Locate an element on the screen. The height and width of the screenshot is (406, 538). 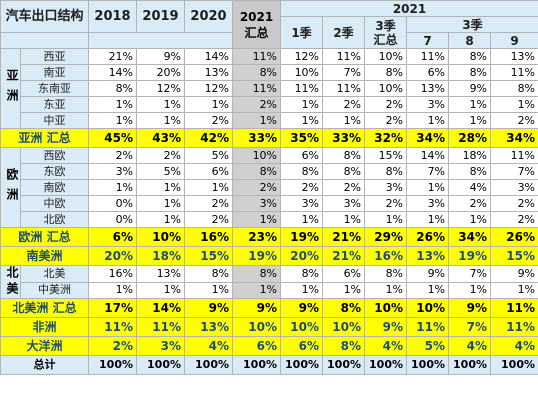
table-row: 东欧 3% 5% 6% 8% 8% 8% 8% 7% 8% 7% is located at coordinates (269, 171).